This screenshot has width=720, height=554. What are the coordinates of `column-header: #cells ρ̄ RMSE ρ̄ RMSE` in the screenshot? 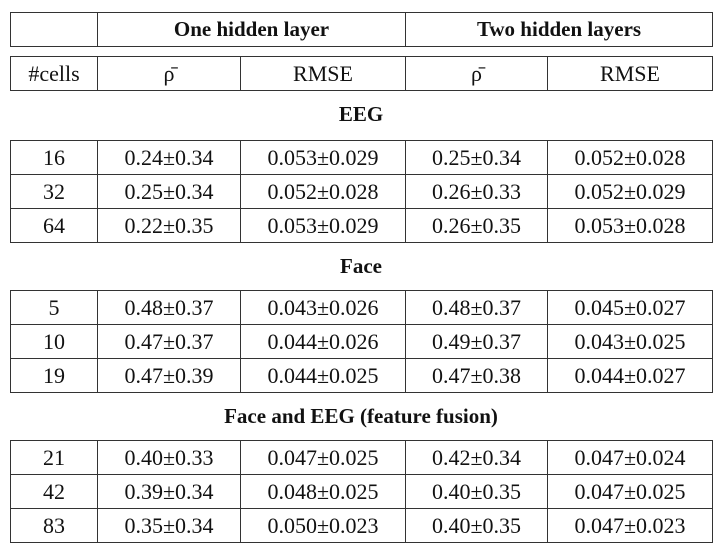 It's located at (361, 73).